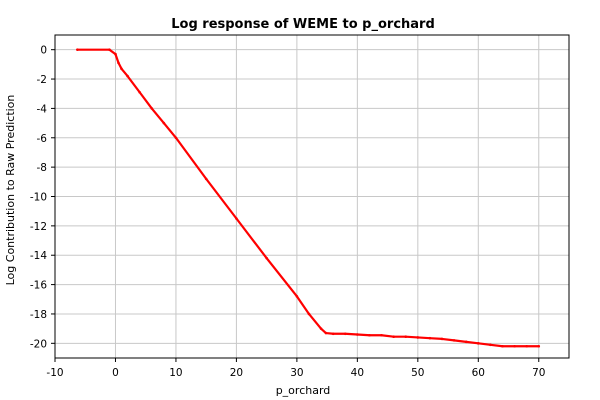  I want to click on chart-title: Log response of WEME to p_orchard, so click(303, 24).